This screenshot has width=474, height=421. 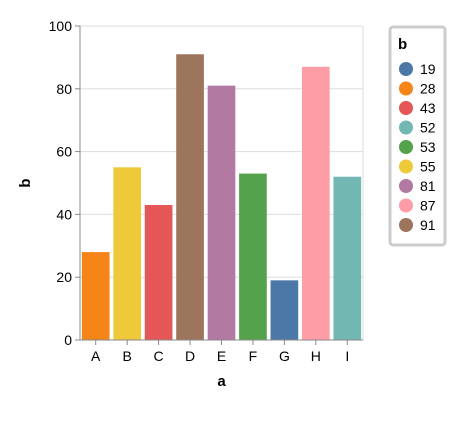 I want to click on x-tick-label: I, so click(x=347, y=356).